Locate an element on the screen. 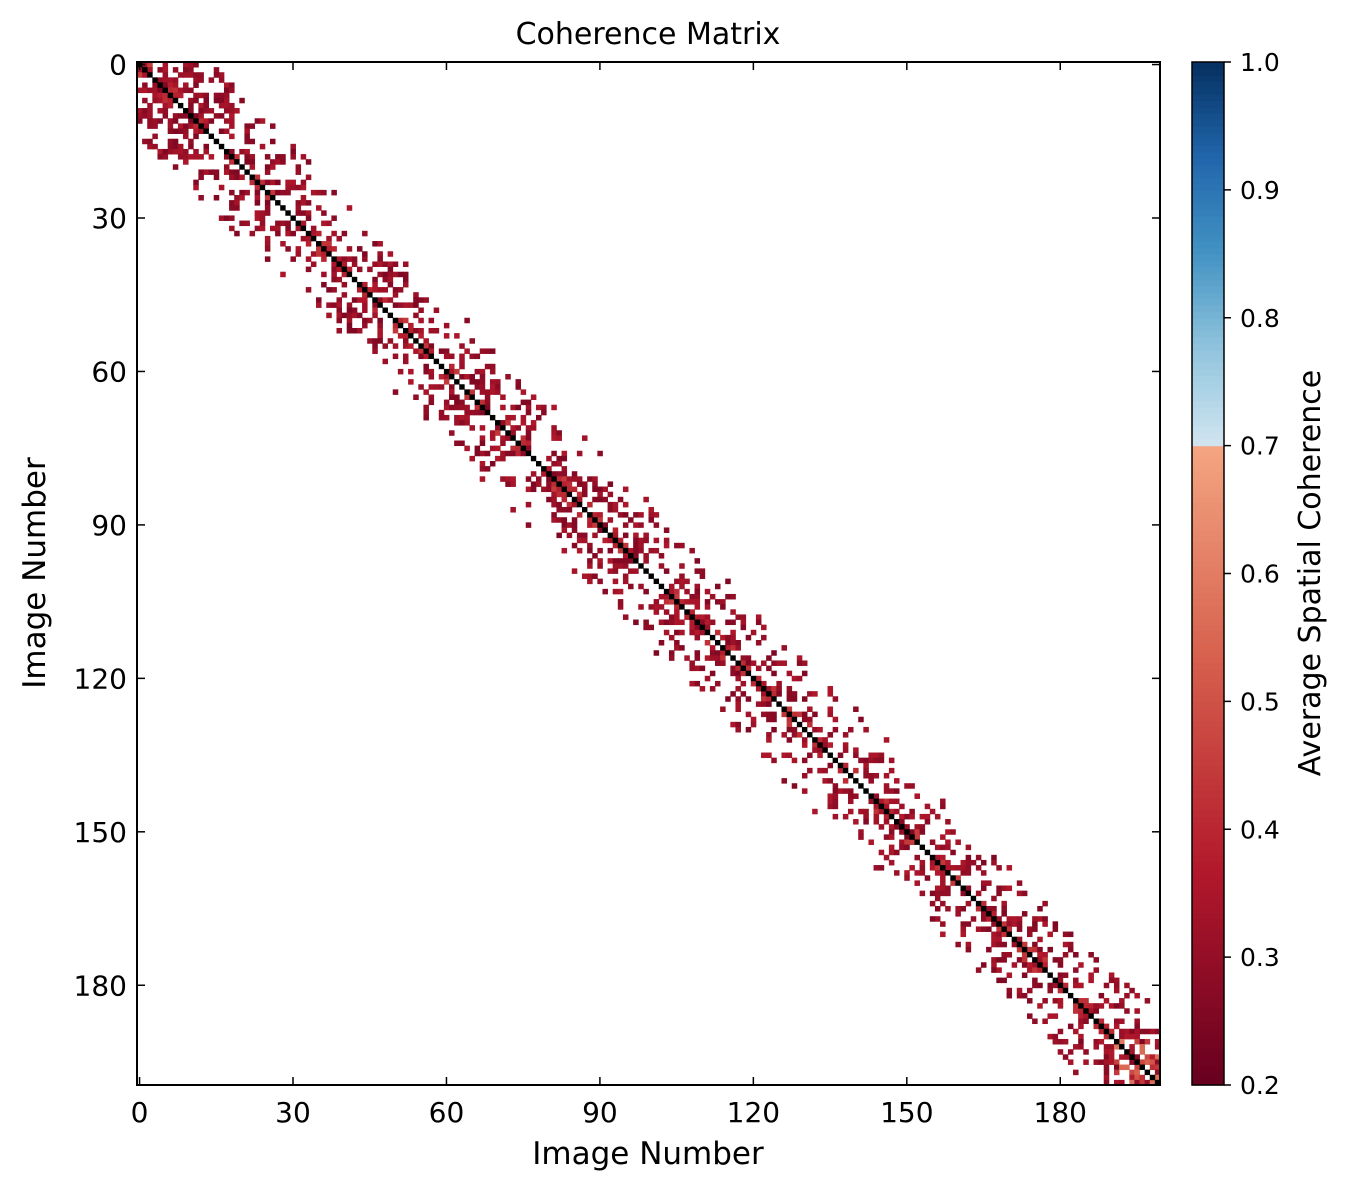 This screenshot has width=1349, height=1196. colorbar-tick-label: 0.9 is located at coordinates (1260, 190).